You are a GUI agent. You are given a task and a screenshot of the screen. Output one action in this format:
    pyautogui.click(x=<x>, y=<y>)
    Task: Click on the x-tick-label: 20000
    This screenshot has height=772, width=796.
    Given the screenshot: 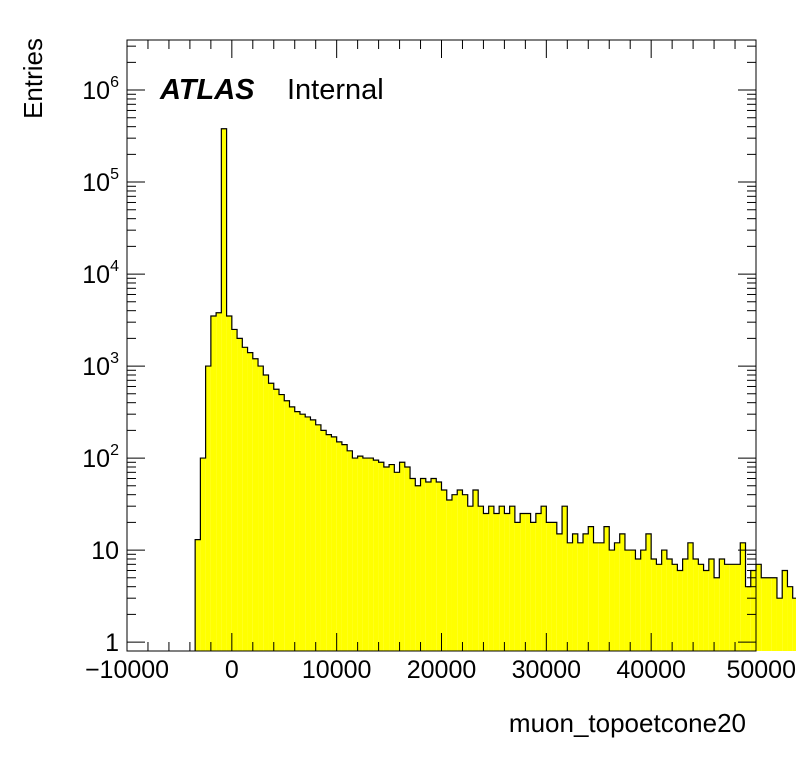 What is the action you would take?
    pyautogui.click(x=442, y=670)
    